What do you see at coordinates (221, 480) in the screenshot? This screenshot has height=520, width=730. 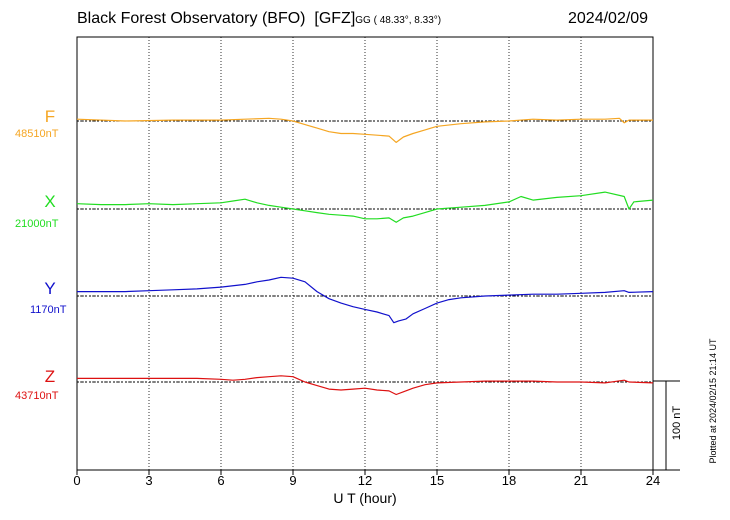 I see `x-tick-label: 6` at bounding box center [221, 480].